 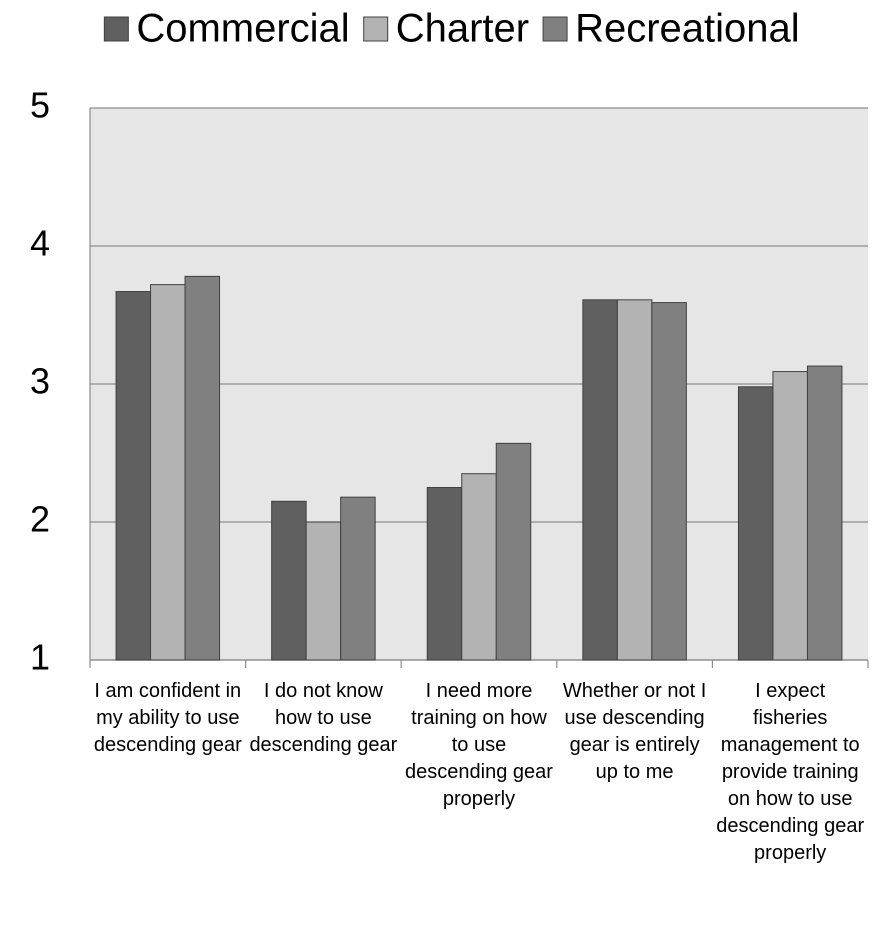 What do you see at coordinates (462, 29) in the screenshot?
I see `legend-label: Charter` at bounding box center [462, 29].